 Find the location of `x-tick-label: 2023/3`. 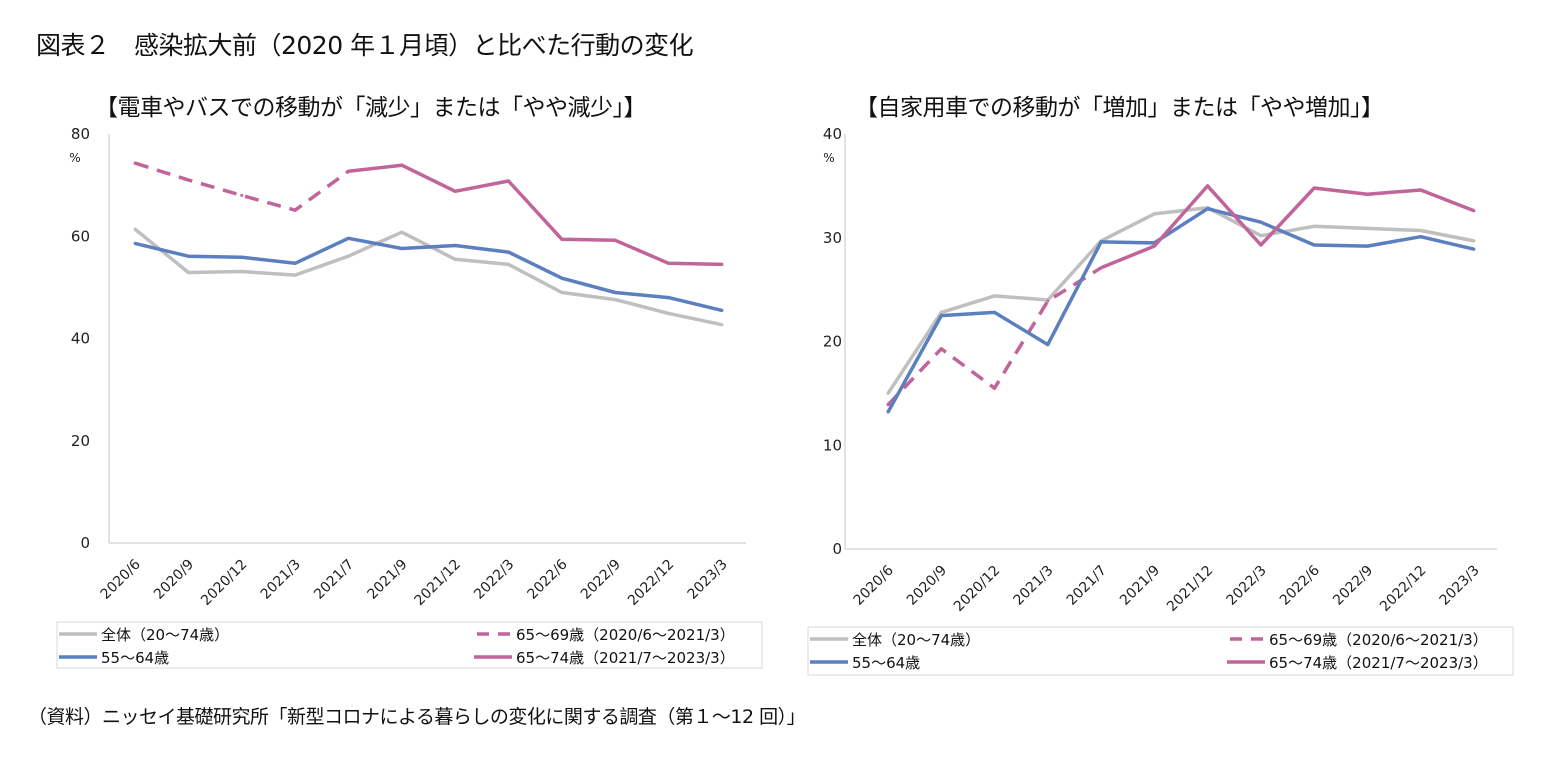

x-tick-label: 2023/3 is located at coordinates (1460, 586).